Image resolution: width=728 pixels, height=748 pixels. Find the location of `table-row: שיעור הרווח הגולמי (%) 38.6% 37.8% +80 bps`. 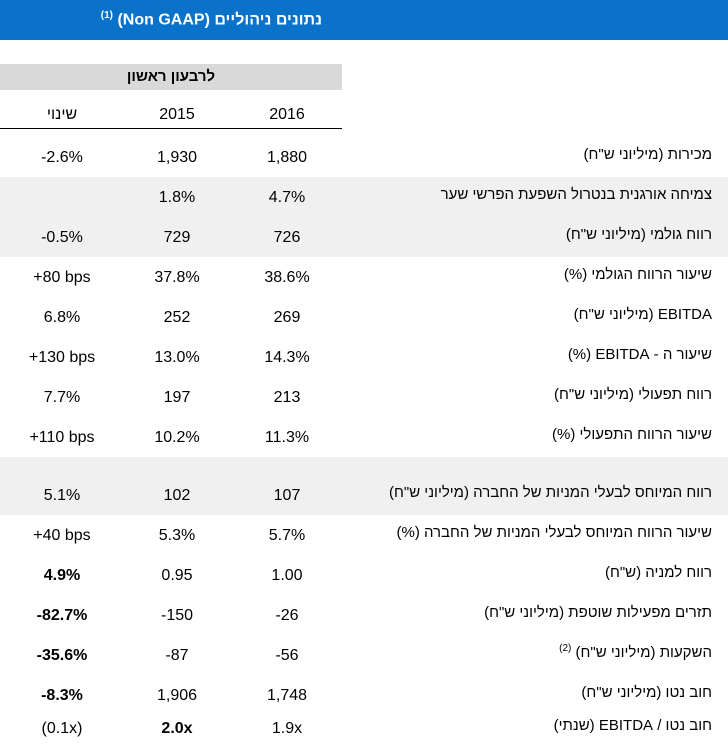

table-row: שיעור הרווח הגולמי (%) 38.6% 37.8% +80 bps is located at coordinates (364, 277).